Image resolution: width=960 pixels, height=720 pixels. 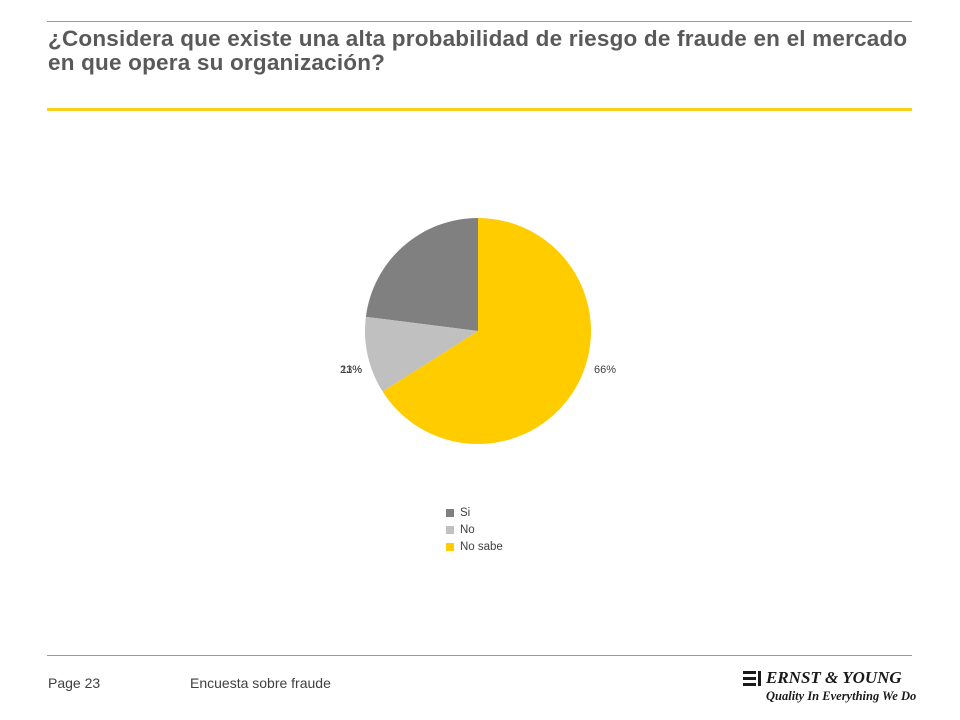 What do you see at coordinates (481, 546) in the screenshot?
I see `legend-label: No sabe` at bounding box center [481, 546].